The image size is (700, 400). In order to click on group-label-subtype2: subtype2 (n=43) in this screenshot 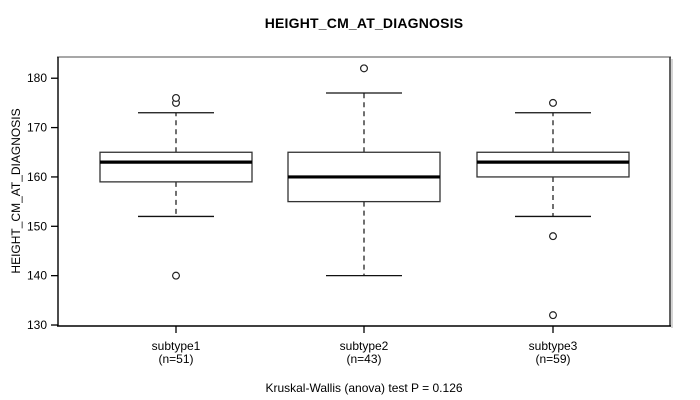, I will do `click(364, 353)`.